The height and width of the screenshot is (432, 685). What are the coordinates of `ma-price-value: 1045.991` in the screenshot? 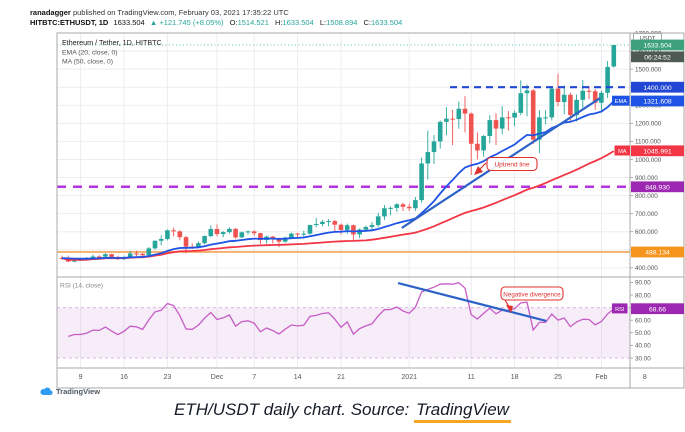 It's located at (657, 151).